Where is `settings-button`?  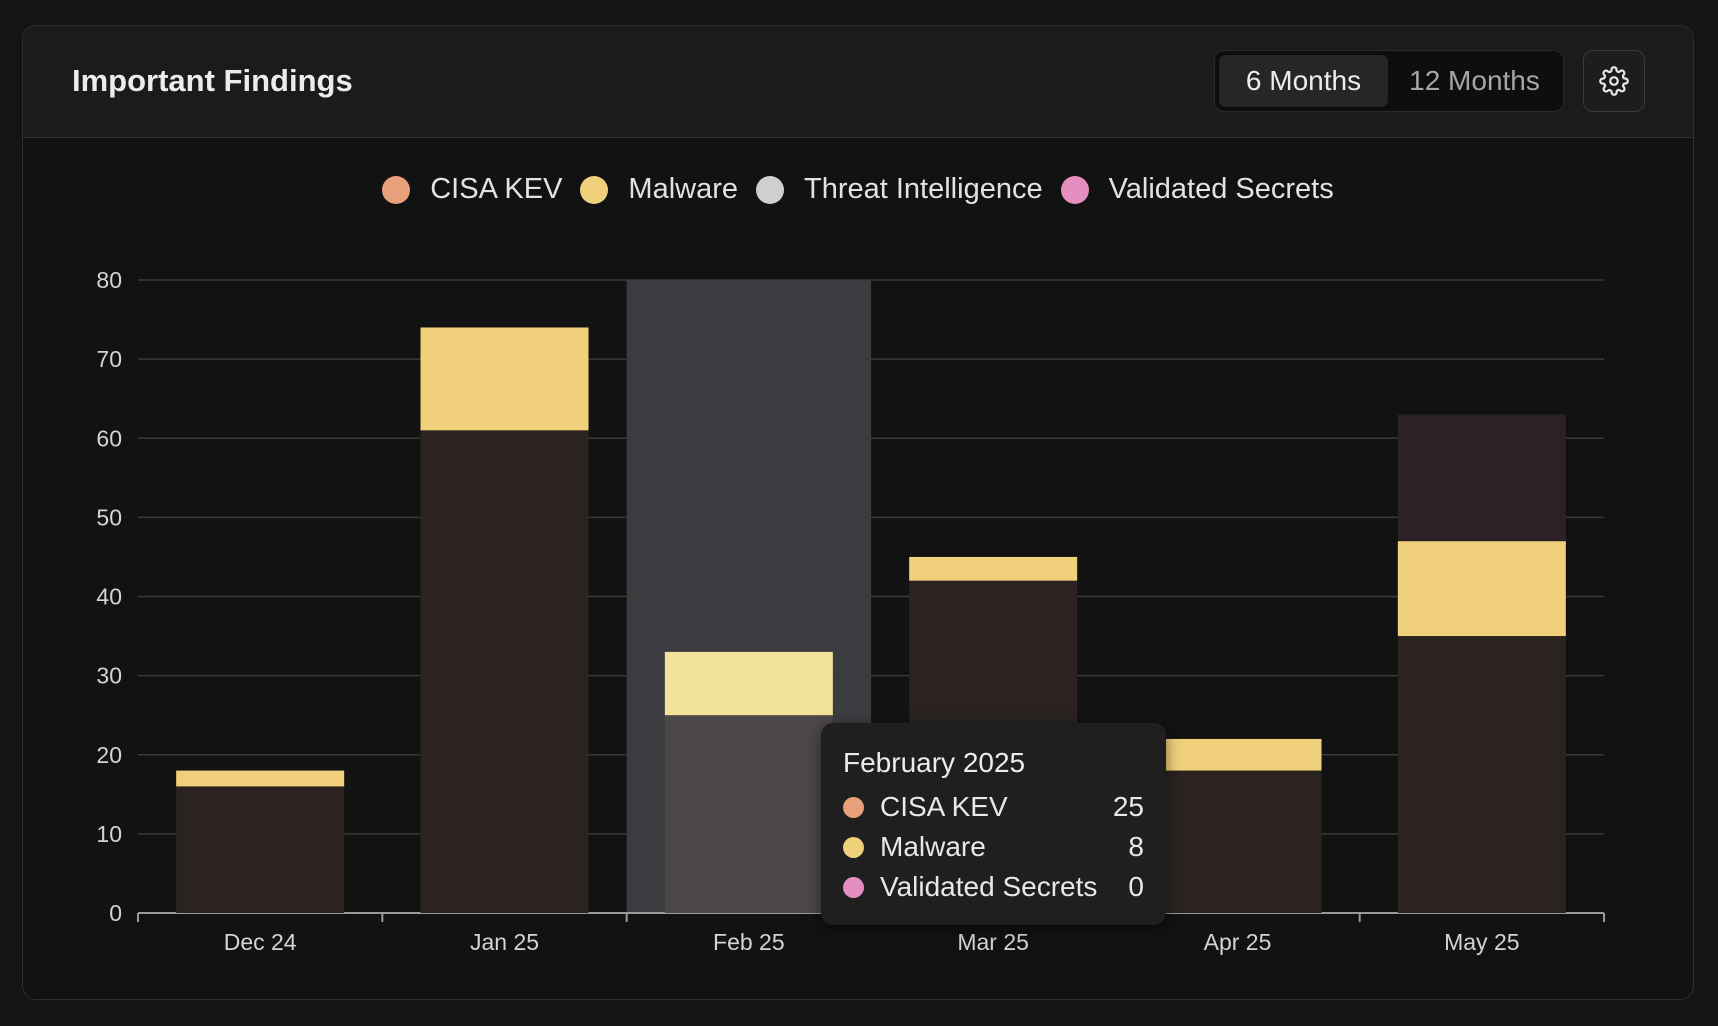
settings-button is located at coordinates (1614, 81).